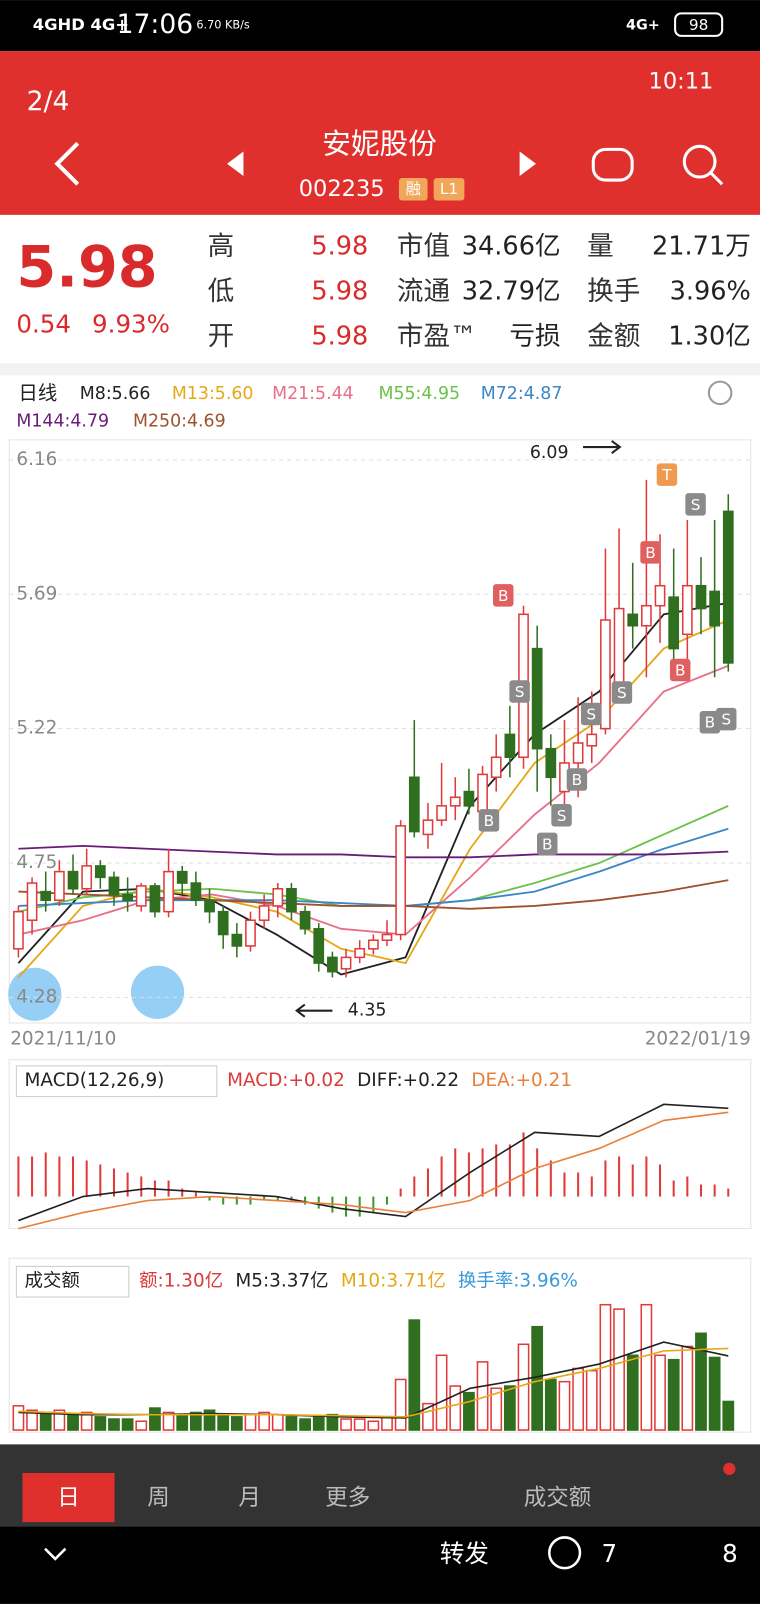  I want to click on back-button, so click(67, 163).